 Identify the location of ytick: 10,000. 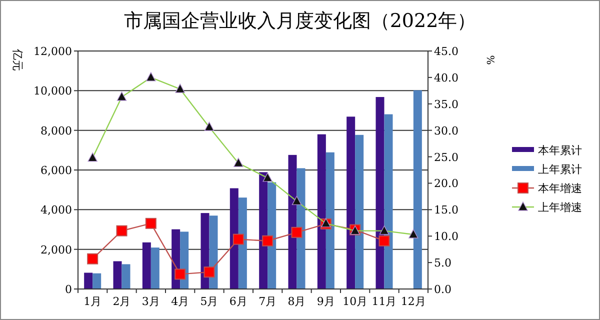
(53, 91).